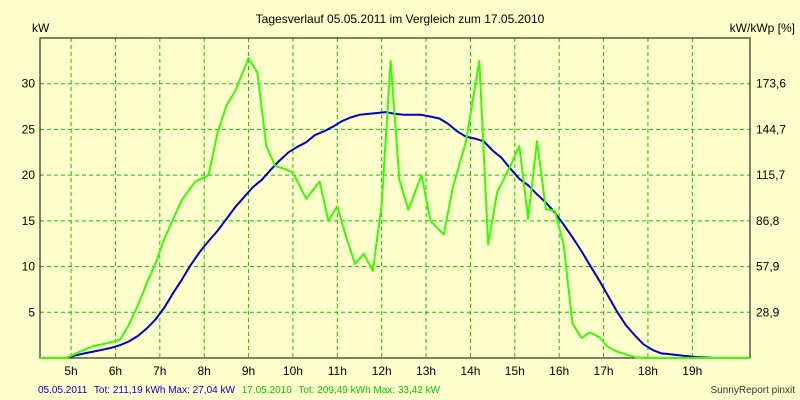 The width and height of the screenshot is (800, 400). Describe the element at coordinates (41, 28) in the screenshot. I see `y-axis-left-unit: kW` at that location.